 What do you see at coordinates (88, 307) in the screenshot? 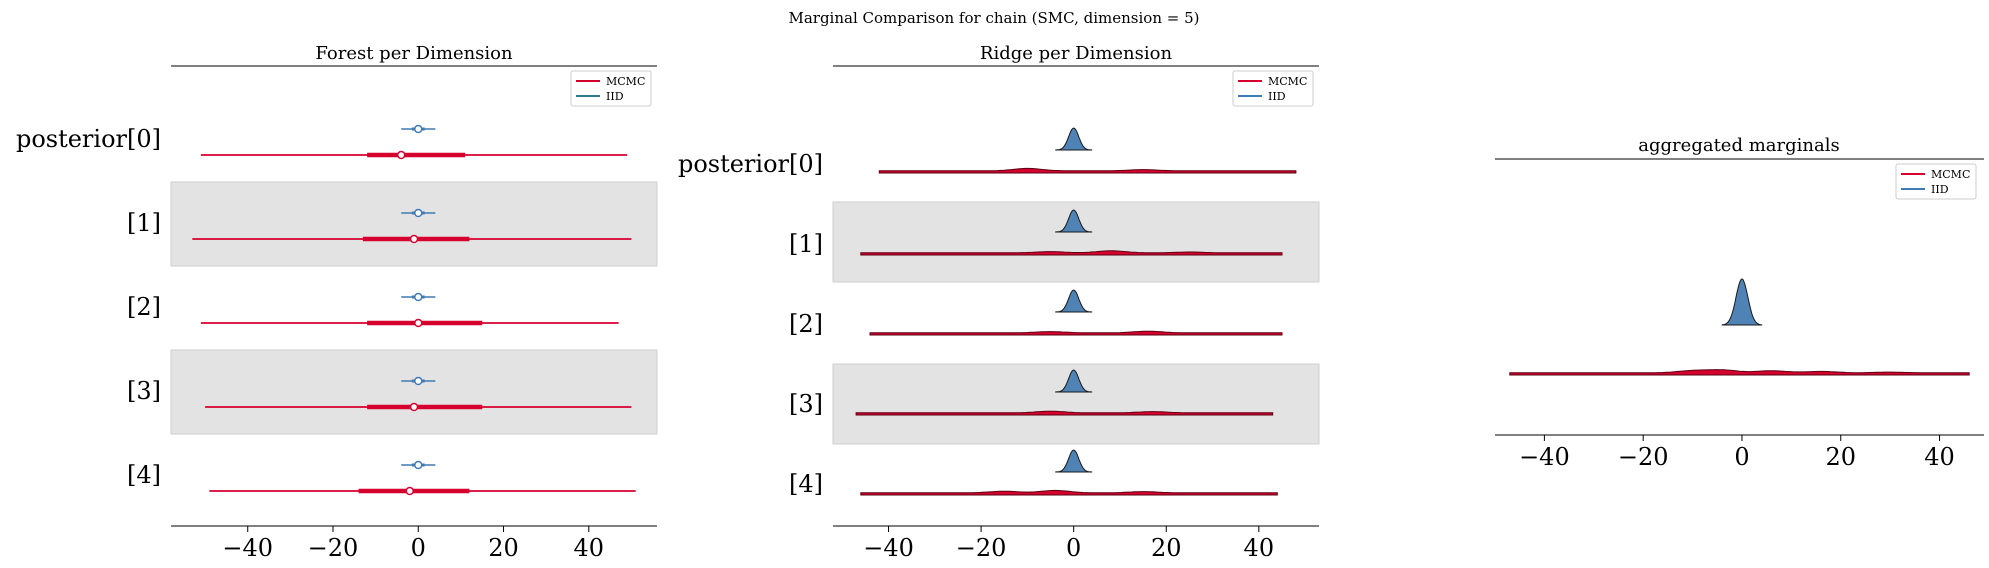
I see `forest-row-labels: posterior[0] [1] [2] [3] [4]` at bounding box center [88, 307].